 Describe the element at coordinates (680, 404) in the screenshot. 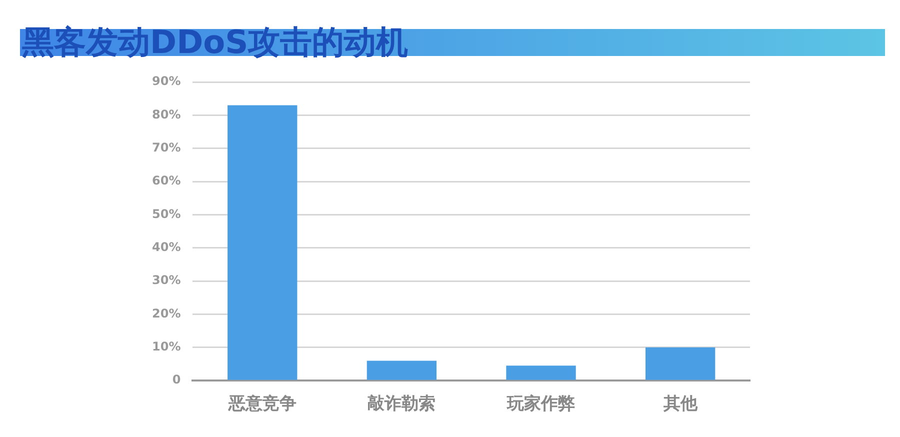

I see `x-tick-label: 其他` at that location.